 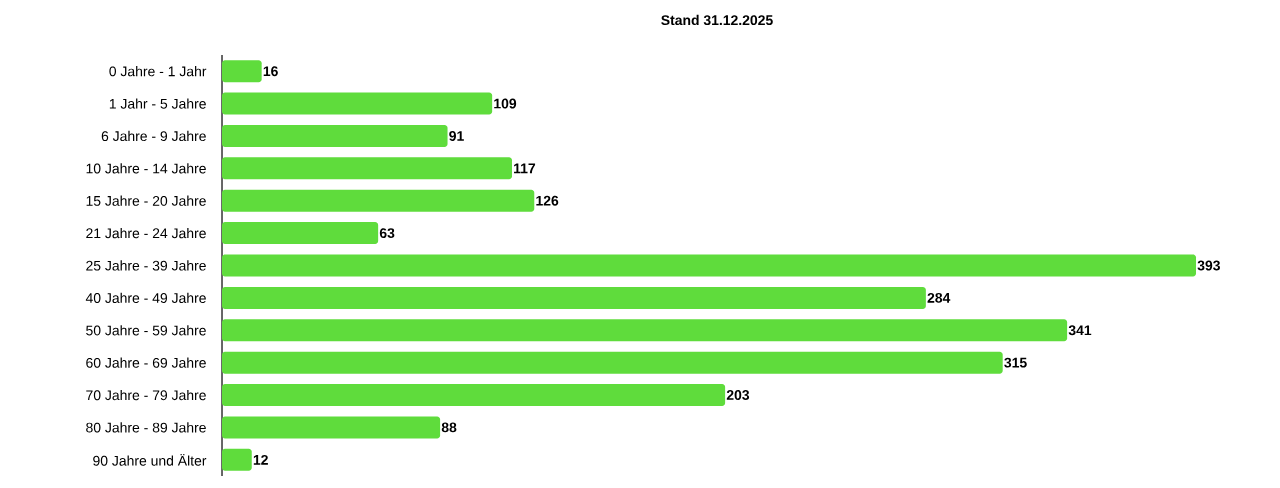 What do you see at coordinates (146, 233) in the screenshot?
I see `y-tick-label: 21 Jahre - 24 Jahre` at bounding box center [146, 233].